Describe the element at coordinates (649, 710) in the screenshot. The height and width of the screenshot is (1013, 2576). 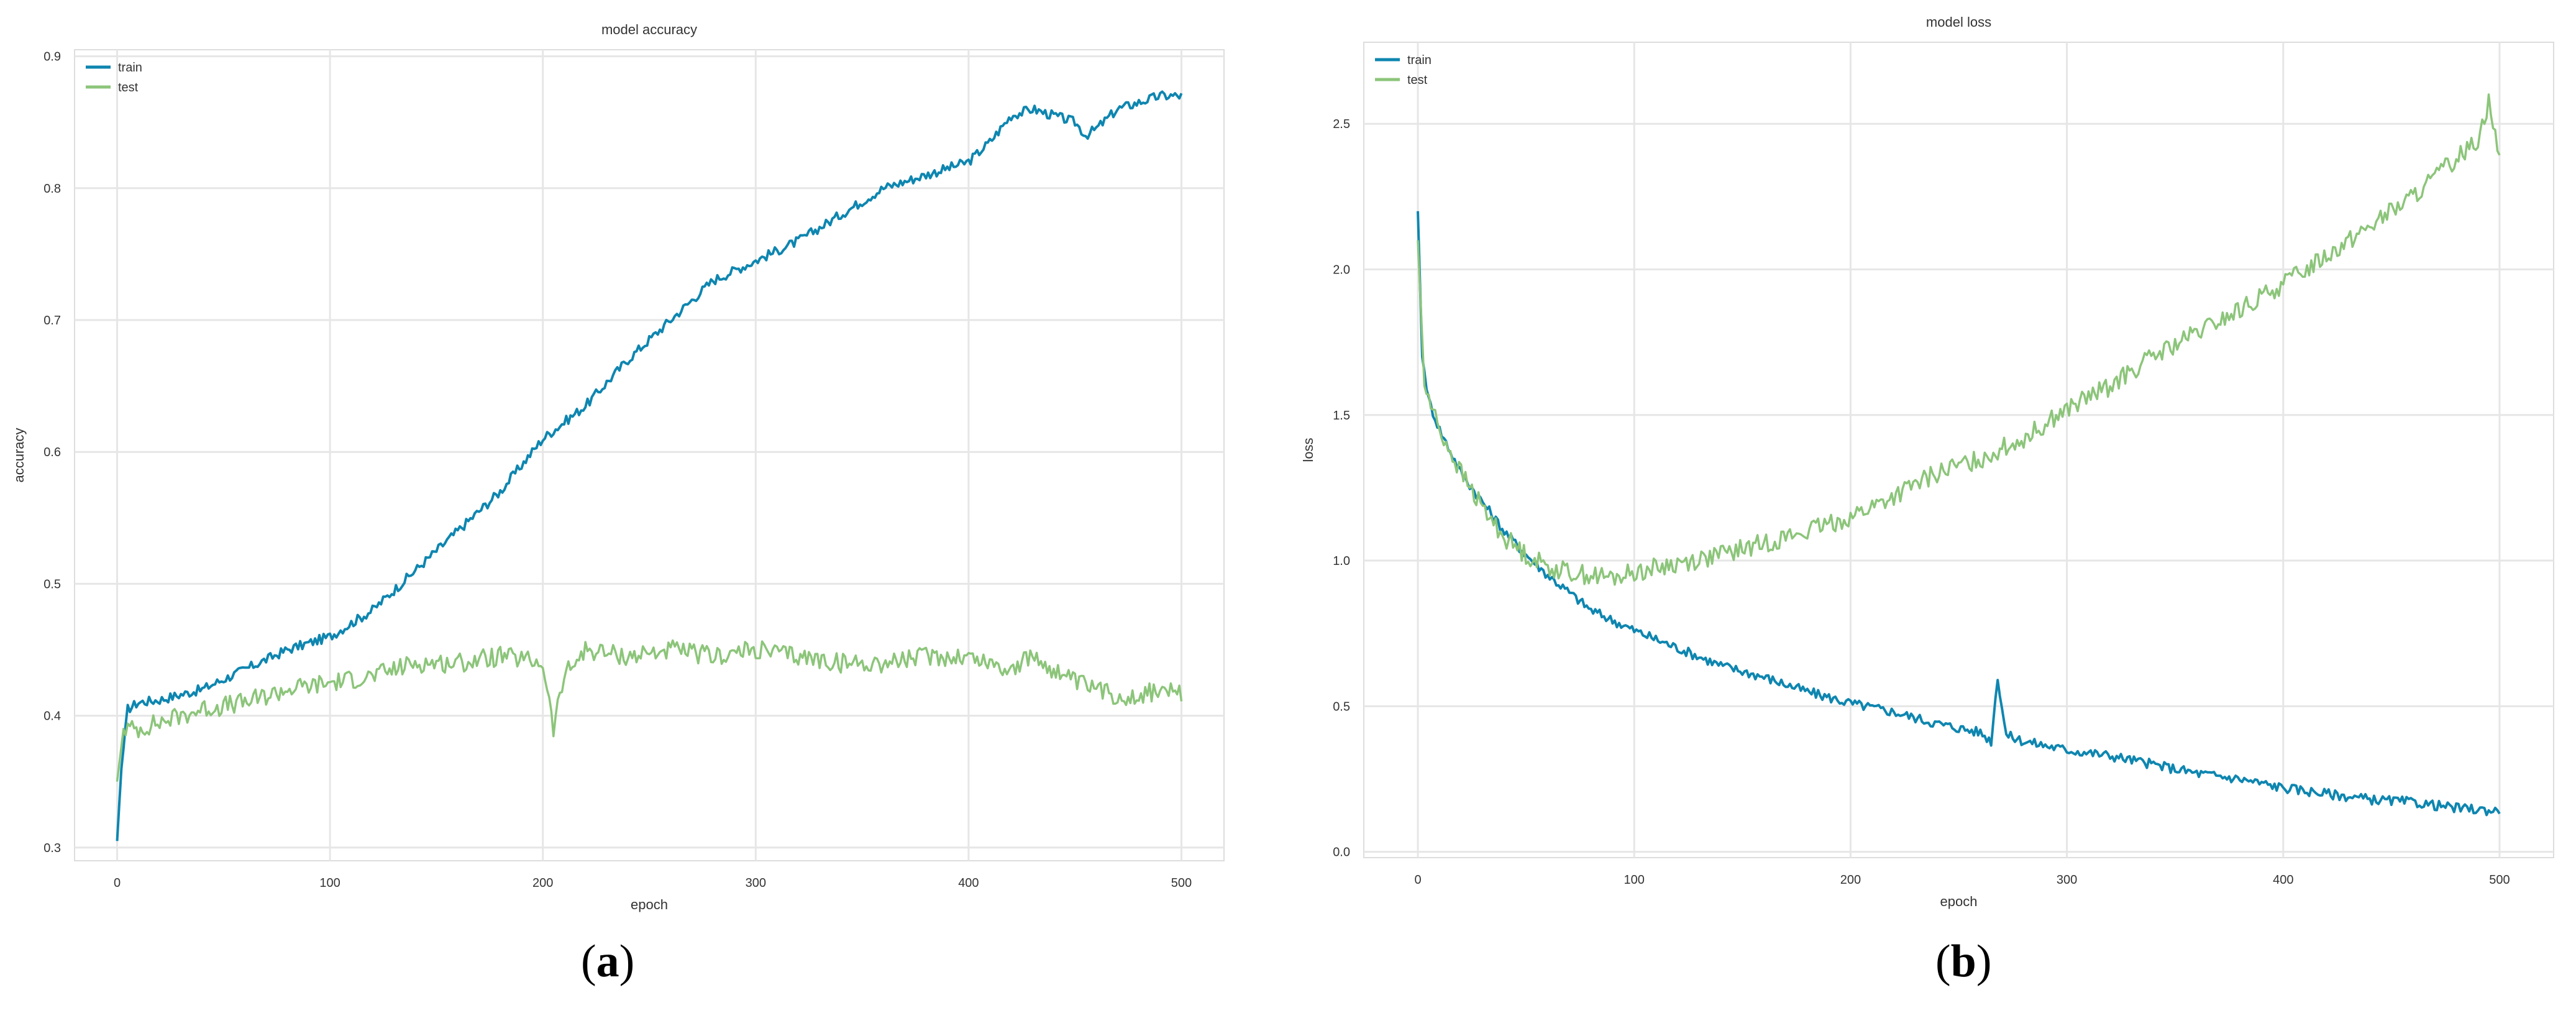
I see `accuracy-test-line` at that location.